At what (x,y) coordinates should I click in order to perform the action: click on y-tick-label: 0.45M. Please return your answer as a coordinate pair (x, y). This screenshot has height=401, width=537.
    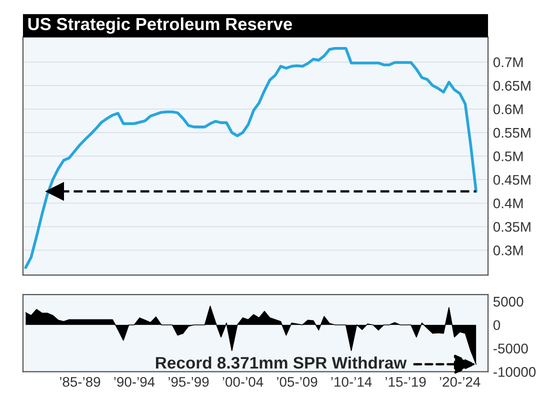
    Looking at the image, I should click on (511, 179).